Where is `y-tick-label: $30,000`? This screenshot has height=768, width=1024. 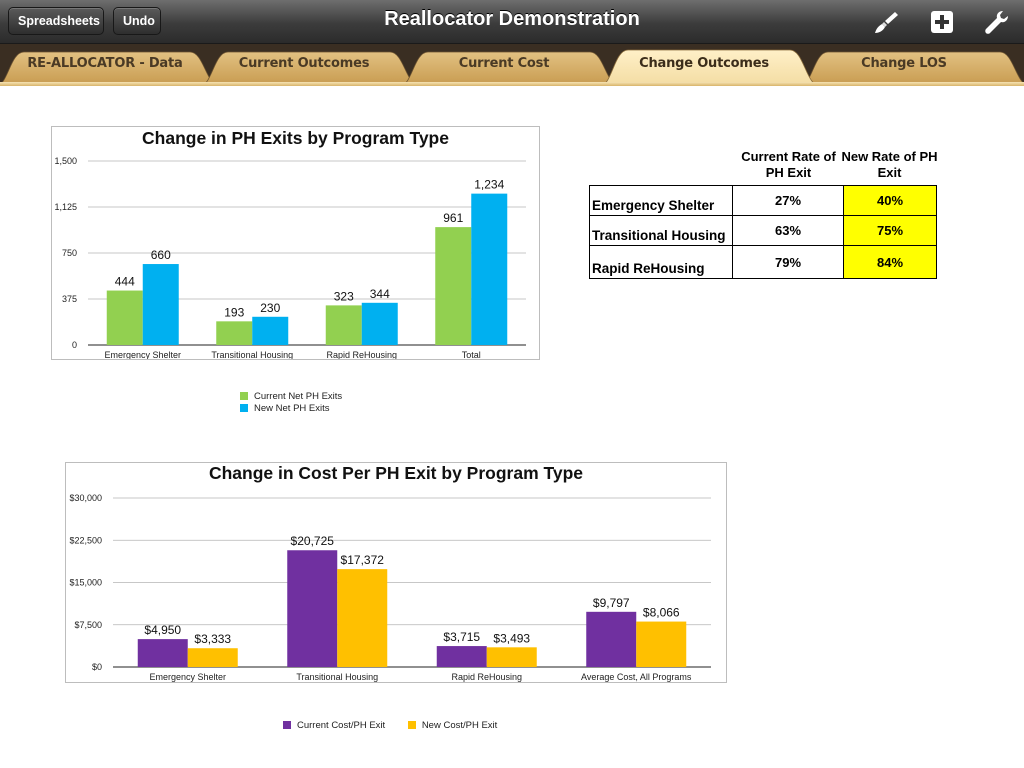
y-tick-label: $30,000 is located at coordinates (85, 498).